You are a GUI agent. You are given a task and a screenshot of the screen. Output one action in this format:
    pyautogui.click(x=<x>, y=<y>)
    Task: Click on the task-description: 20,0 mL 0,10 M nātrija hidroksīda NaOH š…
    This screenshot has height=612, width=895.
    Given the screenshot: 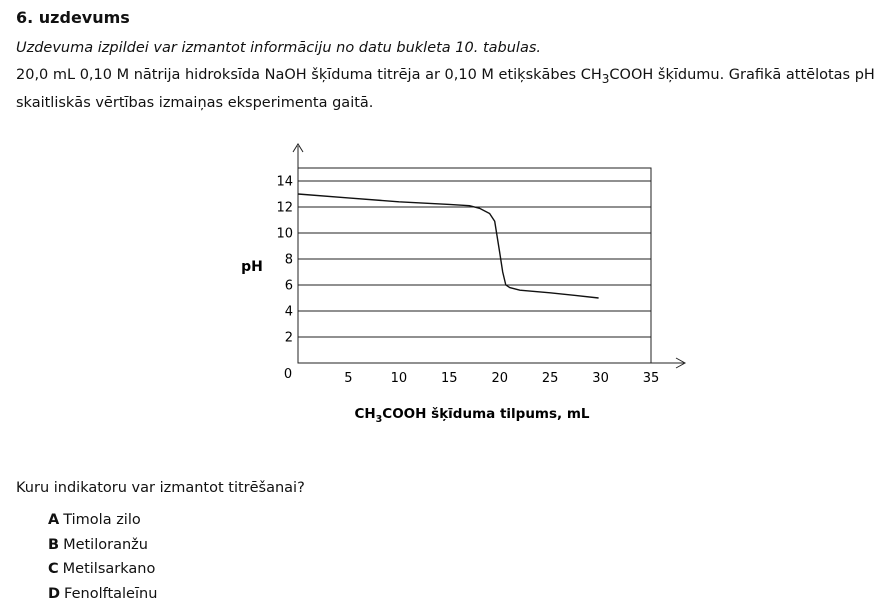 What is the action you would take?
    pyautogui.click(x=451, y=89)
    